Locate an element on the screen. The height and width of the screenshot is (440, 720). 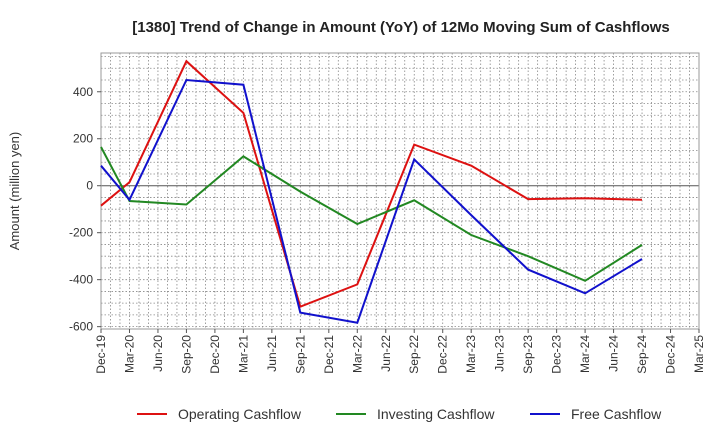
x-tick-label: Jun-21 is located at coordinates (272, 353).